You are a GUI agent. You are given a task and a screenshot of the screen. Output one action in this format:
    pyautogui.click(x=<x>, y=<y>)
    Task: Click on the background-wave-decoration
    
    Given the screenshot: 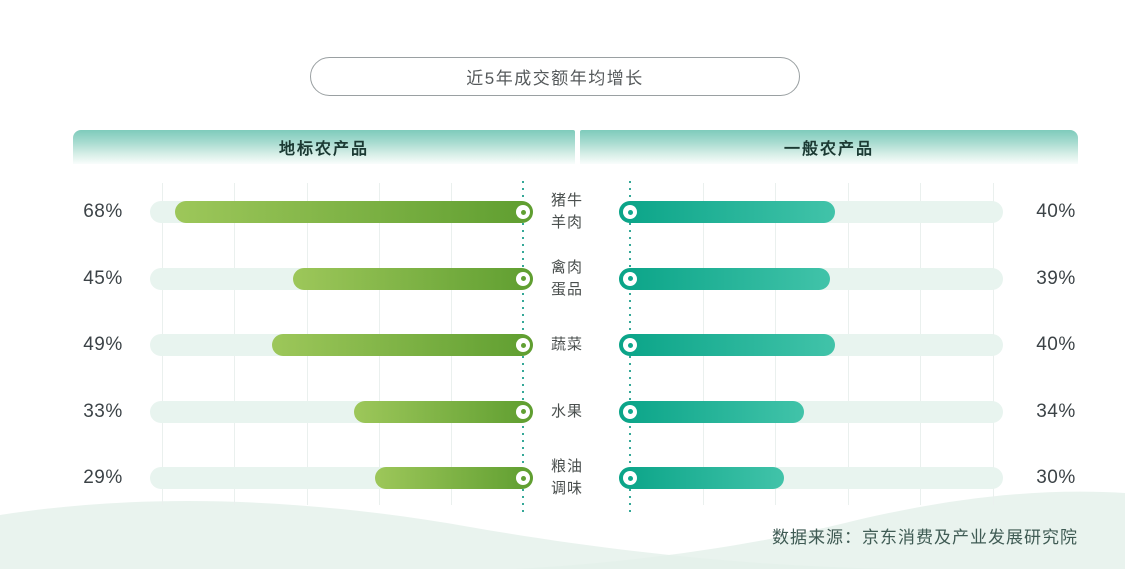 What is the action you would take?
    pyautogui.click(x=562, y=530)
    